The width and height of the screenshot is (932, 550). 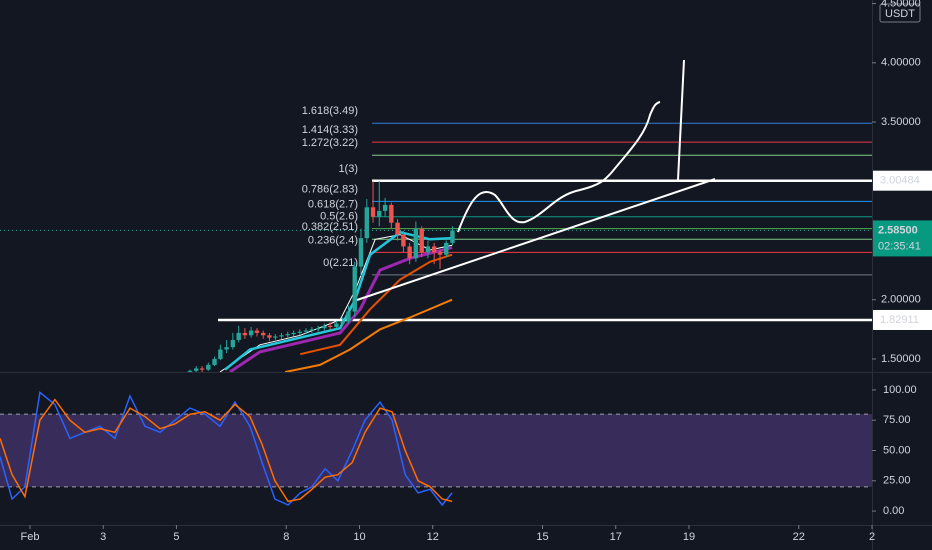 What do you see at coordinates (901, 122) in the screenshot?
I see `y-tick-label: 3.50000` at bounding box center [901, 122].